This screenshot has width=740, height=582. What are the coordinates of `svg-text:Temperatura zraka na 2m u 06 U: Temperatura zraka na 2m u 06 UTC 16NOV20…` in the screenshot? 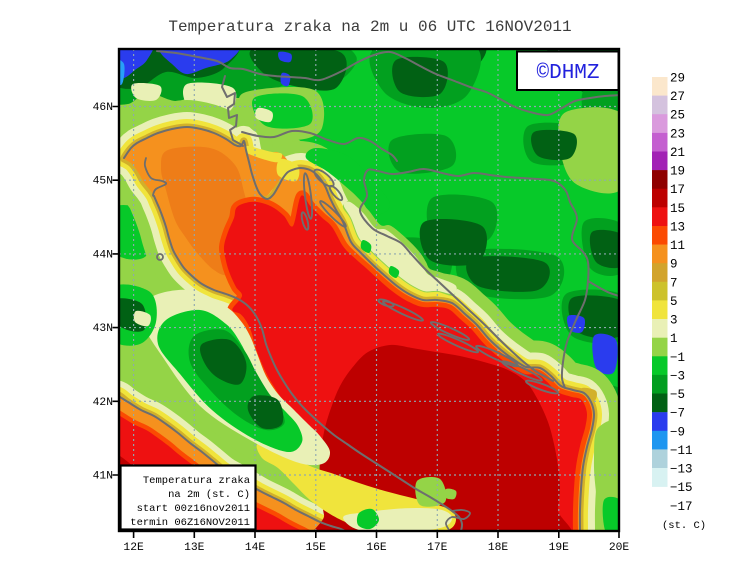 It's located at (369, 27).